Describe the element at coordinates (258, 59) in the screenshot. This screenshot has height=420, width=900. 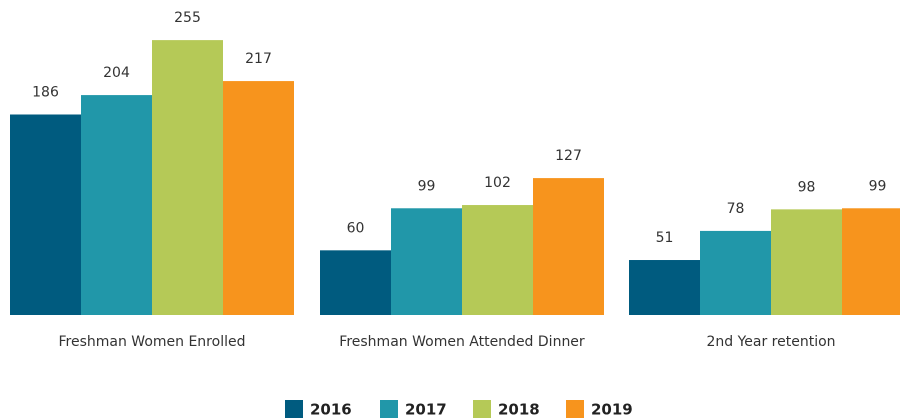
I see `value-label: 217` at that location.